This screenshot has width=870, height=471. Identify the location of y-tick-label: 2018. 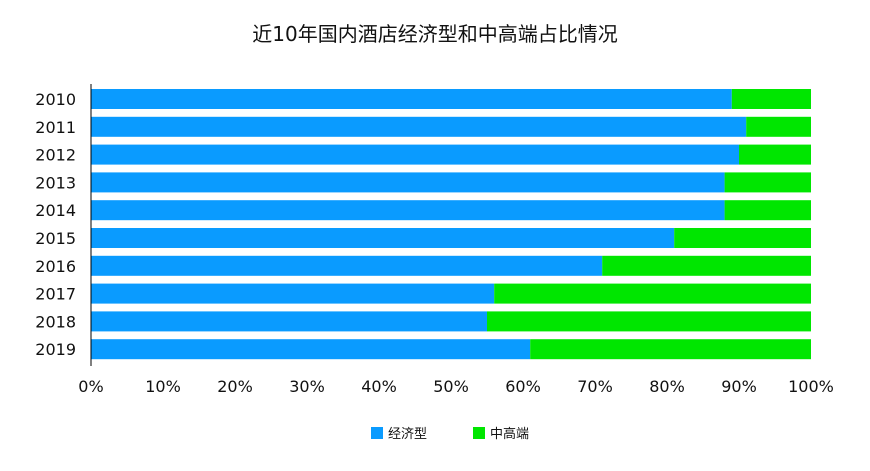
(55, 321).